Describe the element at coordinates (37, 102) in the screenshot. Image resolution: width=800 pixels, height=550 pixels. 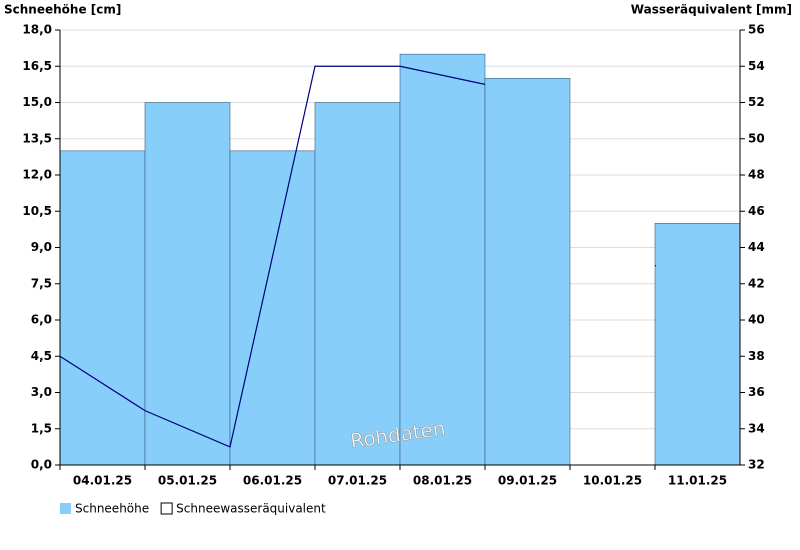
I see `y-tick-label: 15,0` at that location.